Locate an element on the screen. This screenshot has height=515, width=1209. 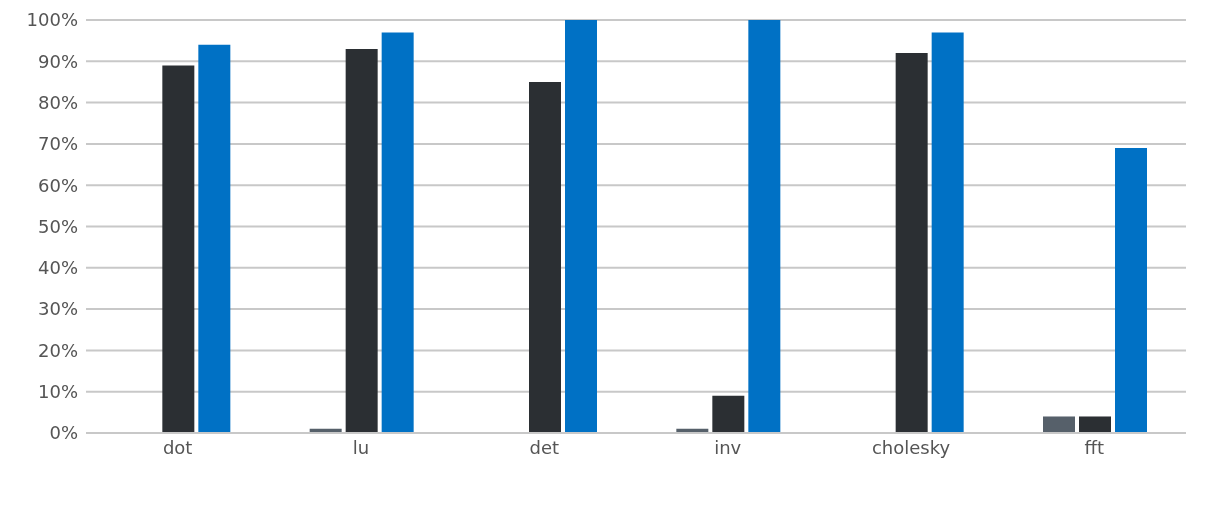
x-tick-label: inv is located at coordinates (728, 447).